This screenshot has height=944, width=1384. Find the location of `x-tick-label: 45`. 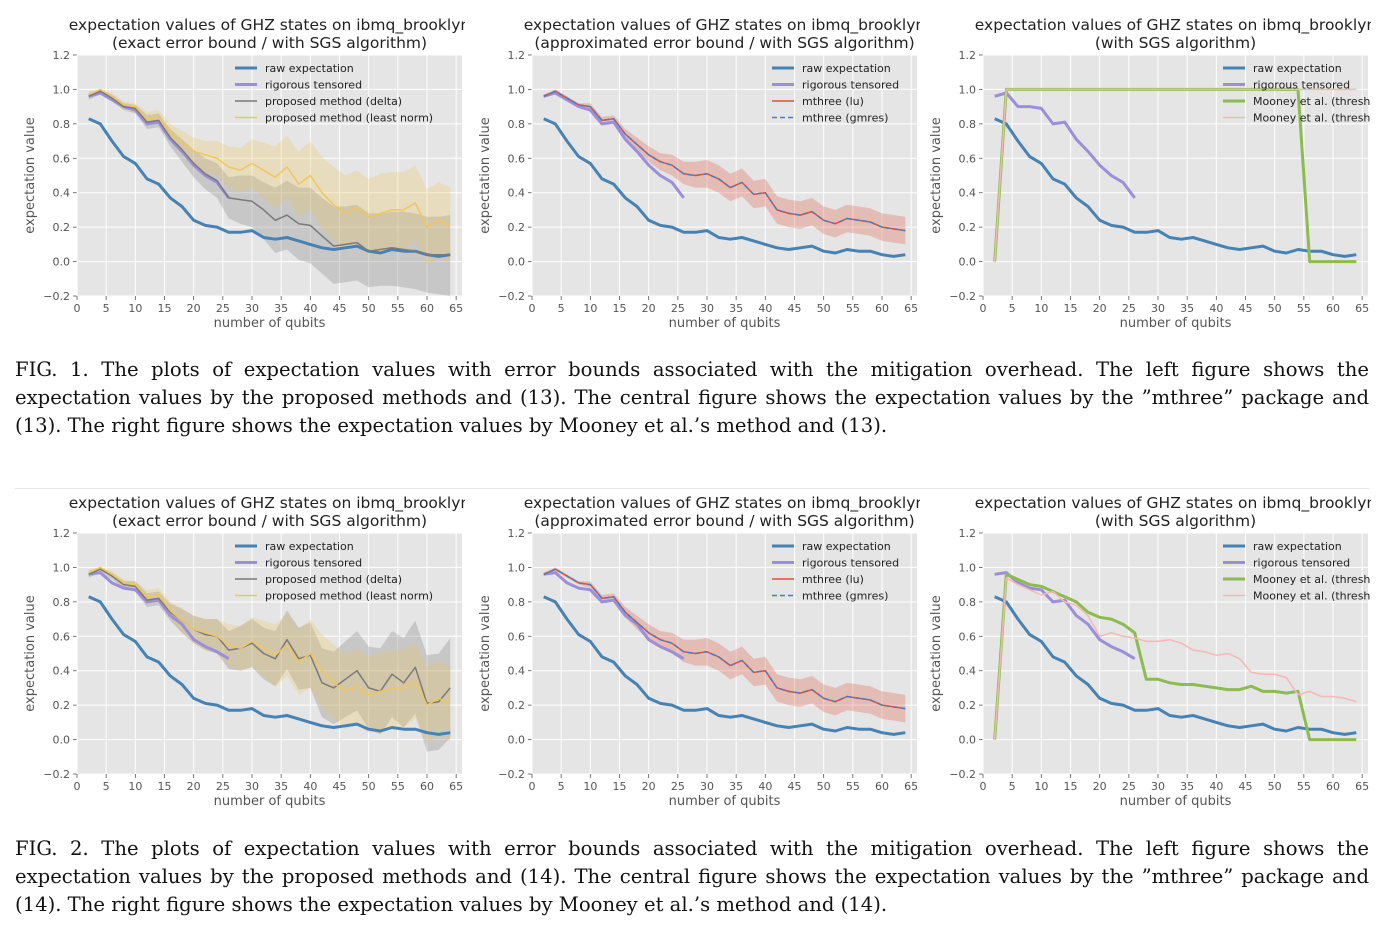

x-tick-label: 45 is located at coordinates (1246, 786).